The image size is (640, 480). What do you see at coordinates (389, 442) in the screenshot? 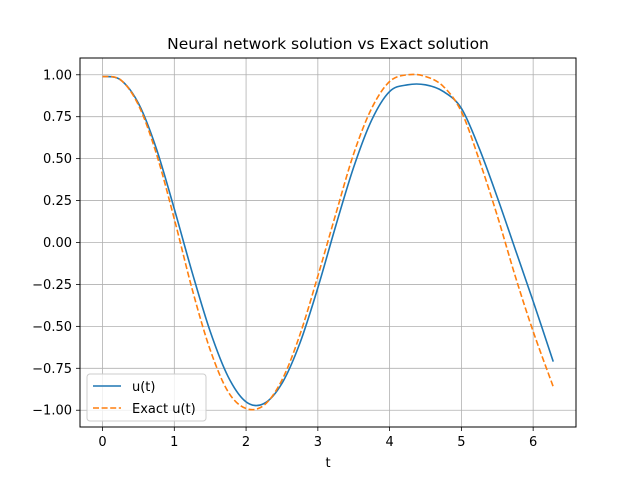
I see `x-tick-label: 4` at bounding box center [389, 442].